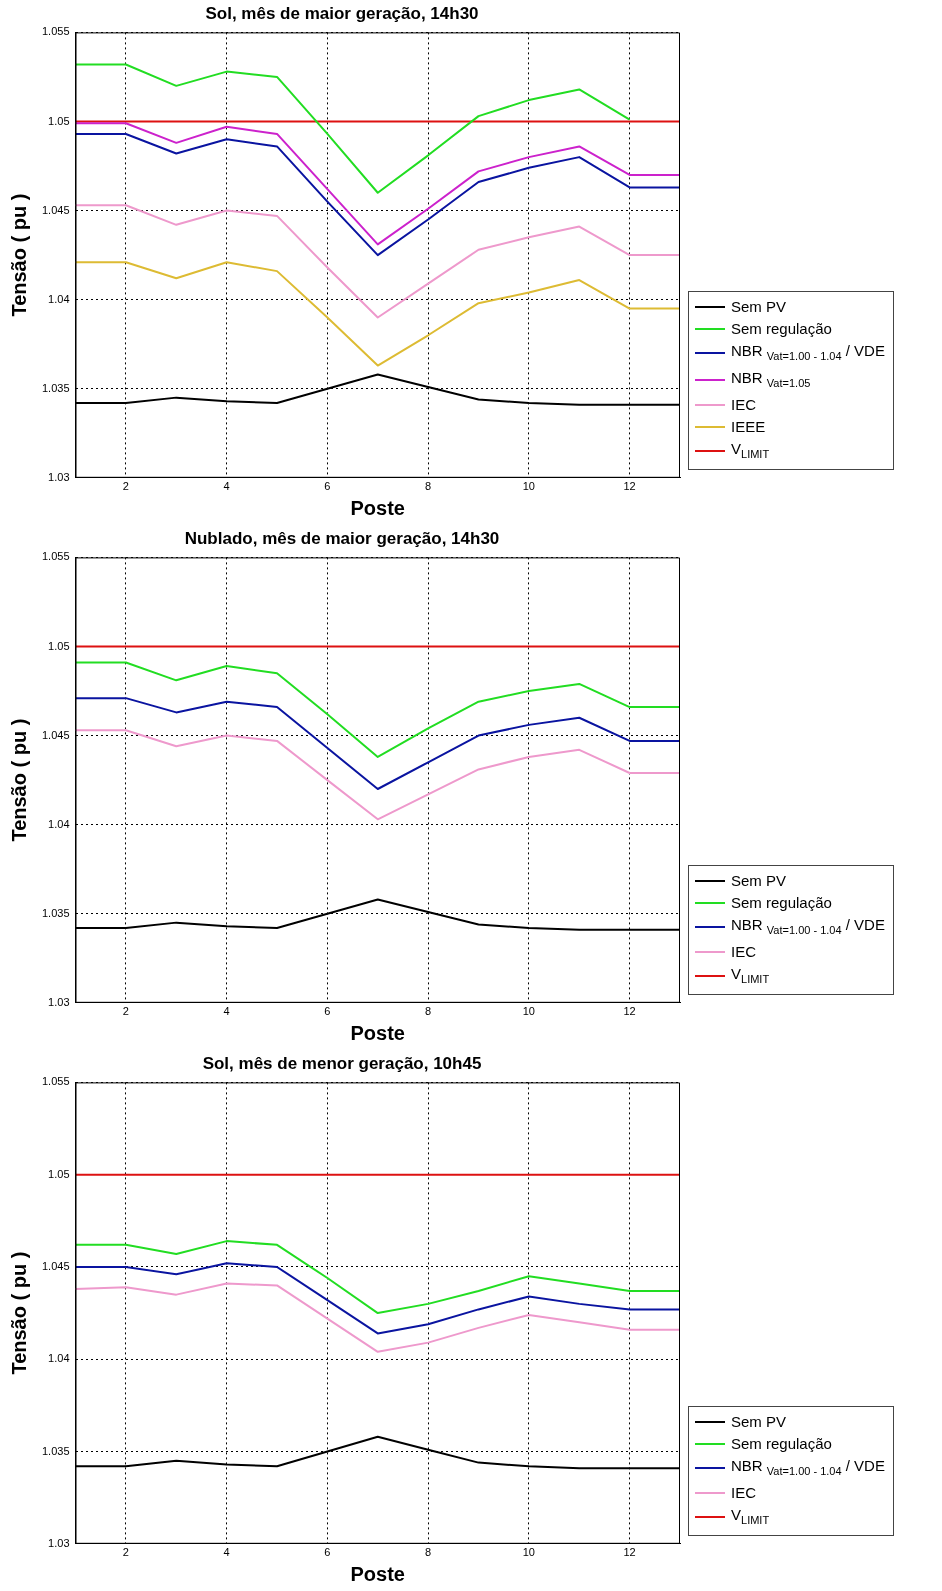 This screenshot has height=1591, width=942. I want to click on chart-title: Nublado, mês de maior geração, 14h30, so click(342, 538).